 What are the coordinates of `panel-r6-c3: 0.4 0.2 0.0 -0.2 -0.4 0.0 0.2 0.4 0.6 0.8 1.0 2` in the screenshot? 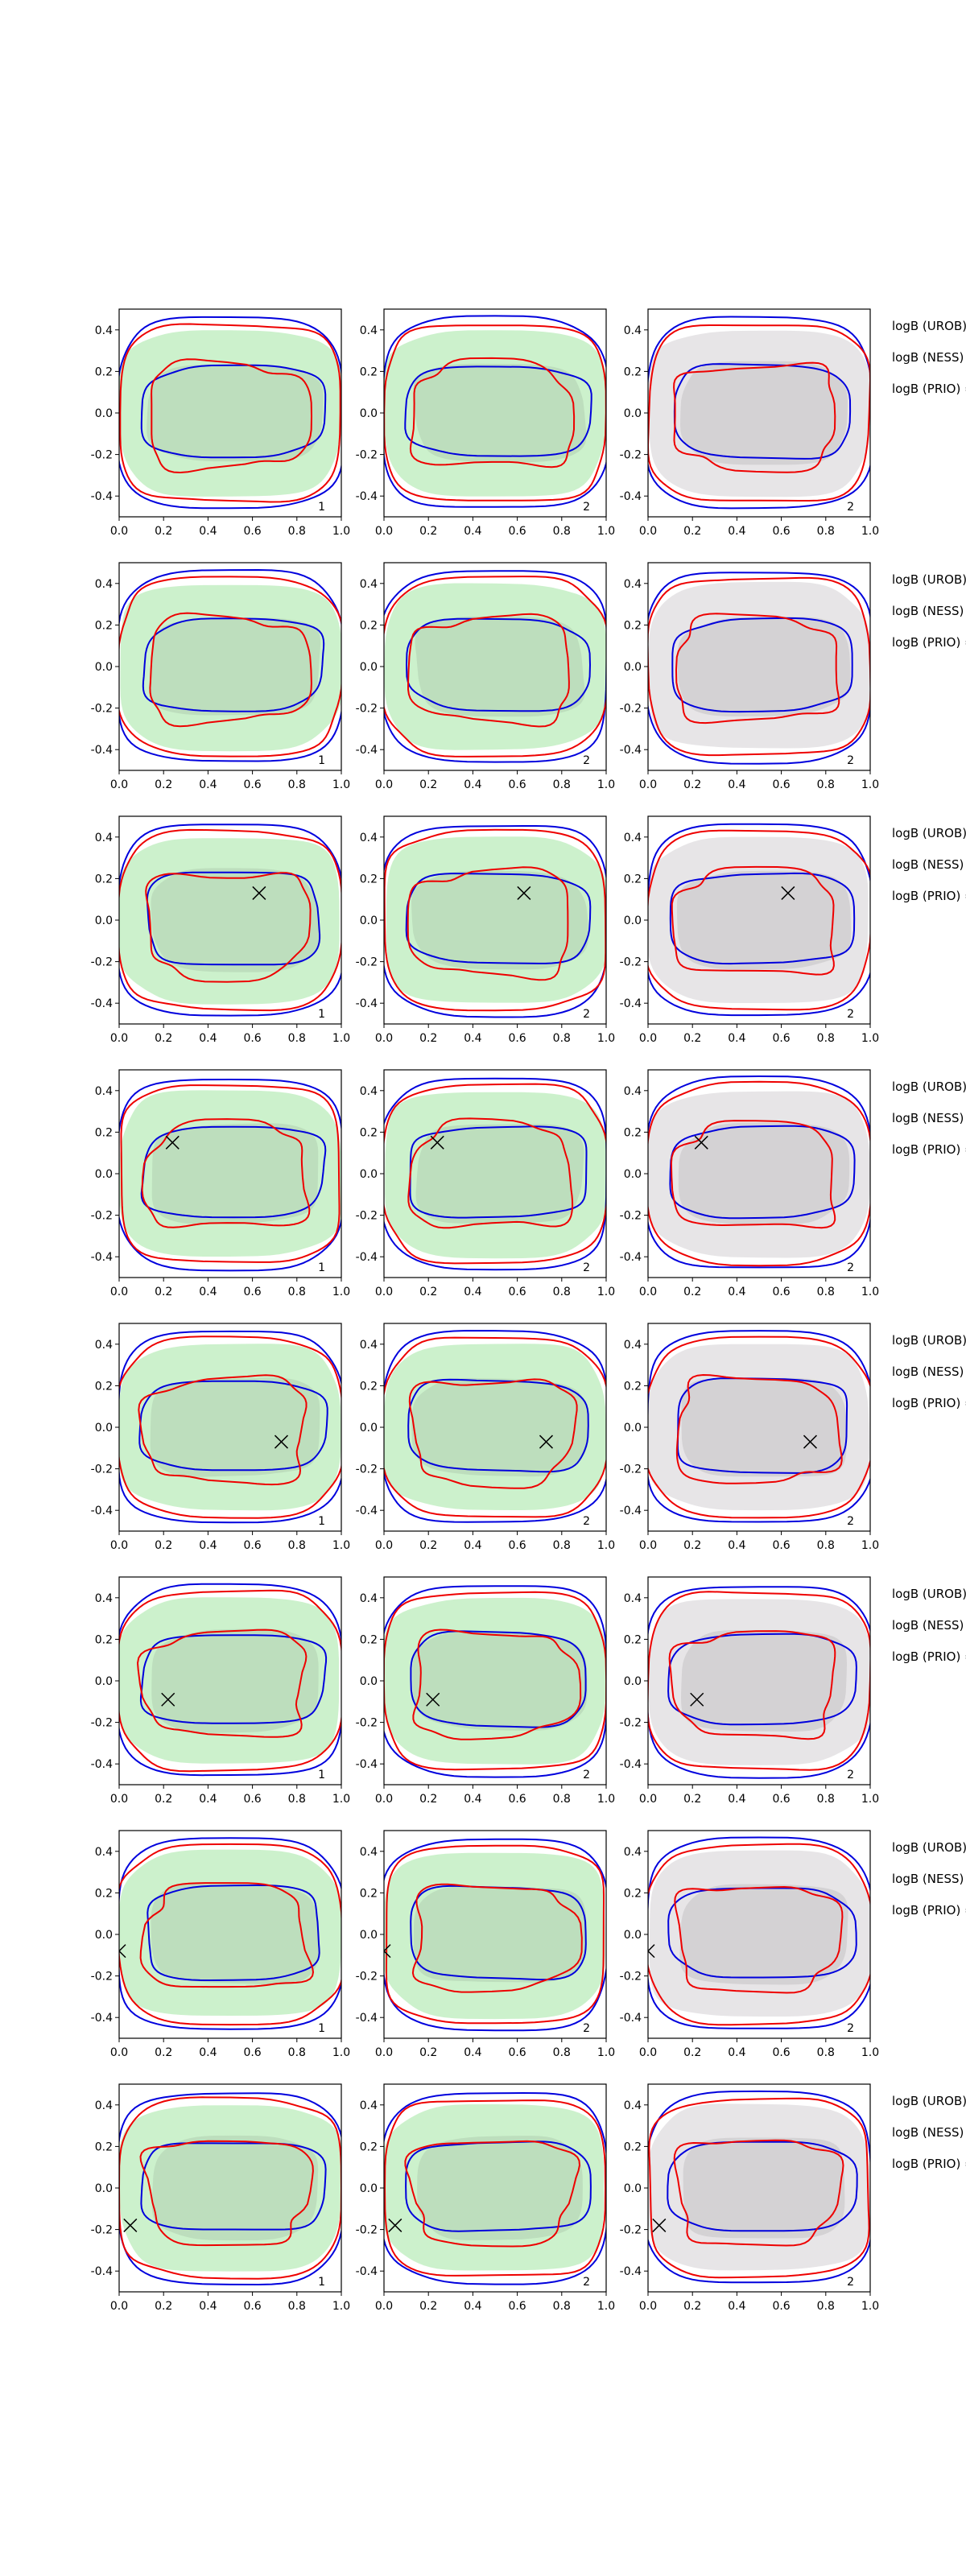 It's located at (749, 1691).